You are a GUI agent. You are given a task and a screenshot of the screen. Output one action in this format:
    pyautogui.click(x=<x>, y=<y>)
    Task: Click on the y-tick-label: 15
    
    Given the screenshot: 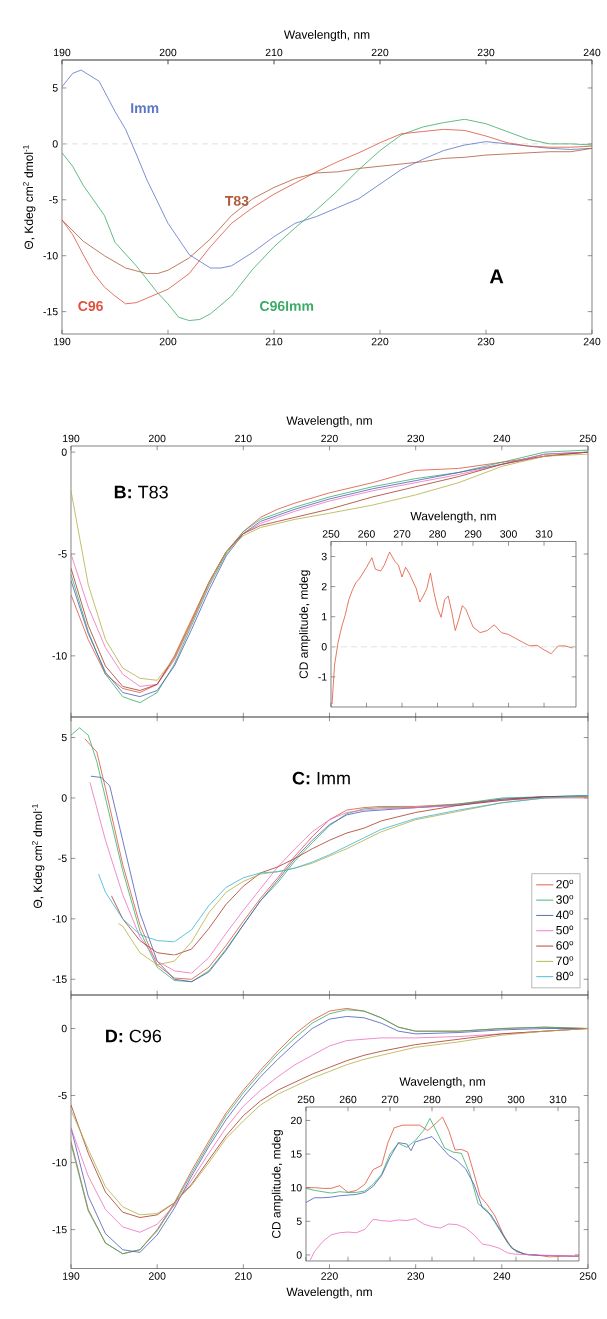 What is the action you would take?
    pyautogui.click(x=296, y=1154)
    